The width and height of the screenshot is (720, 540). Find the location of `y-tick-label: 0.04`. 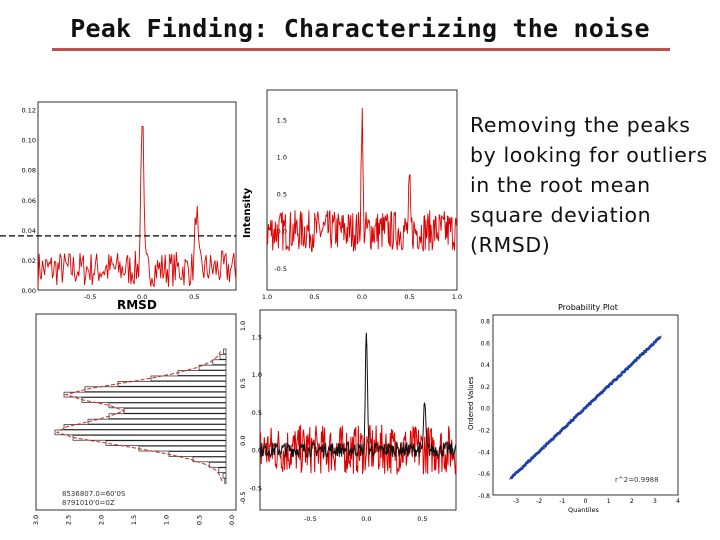

y-tick-label: 0.04 is located at coordinates (29, 231).